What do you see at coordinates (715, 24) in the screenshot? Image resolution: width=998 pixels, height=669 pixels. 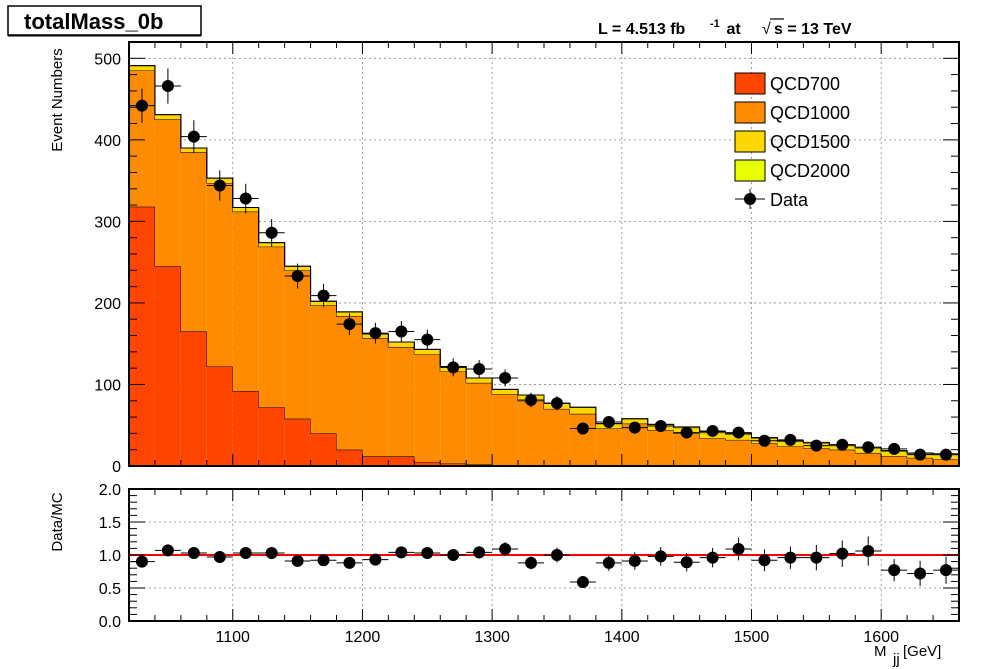 I see `lumi-sup: -1` at bounding box center [715, 24].